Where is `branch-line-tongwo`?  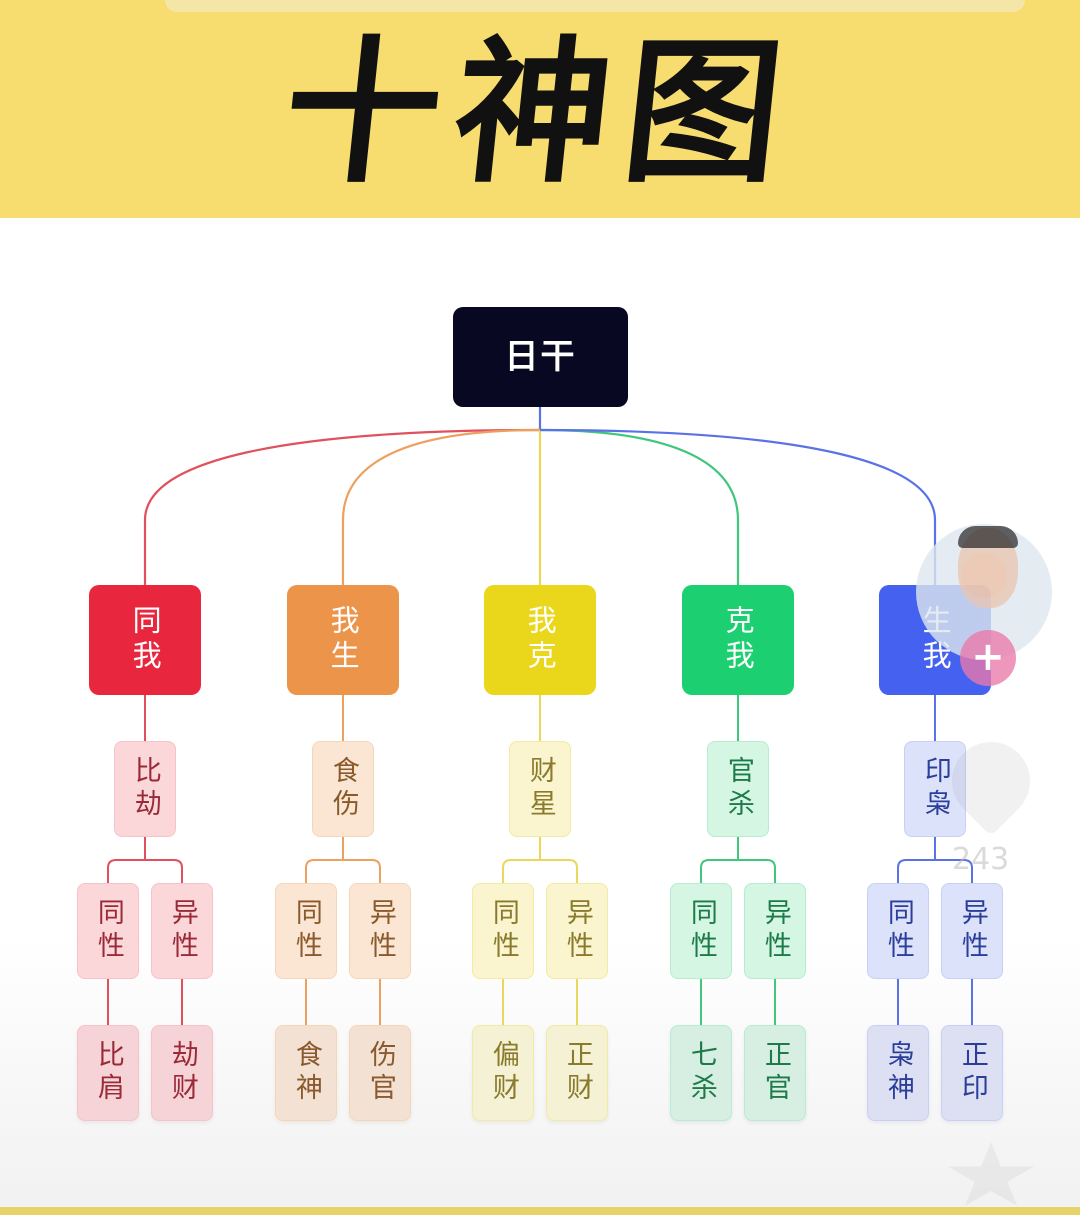
branch-line-tongwo is located at coordinates (342, 506).